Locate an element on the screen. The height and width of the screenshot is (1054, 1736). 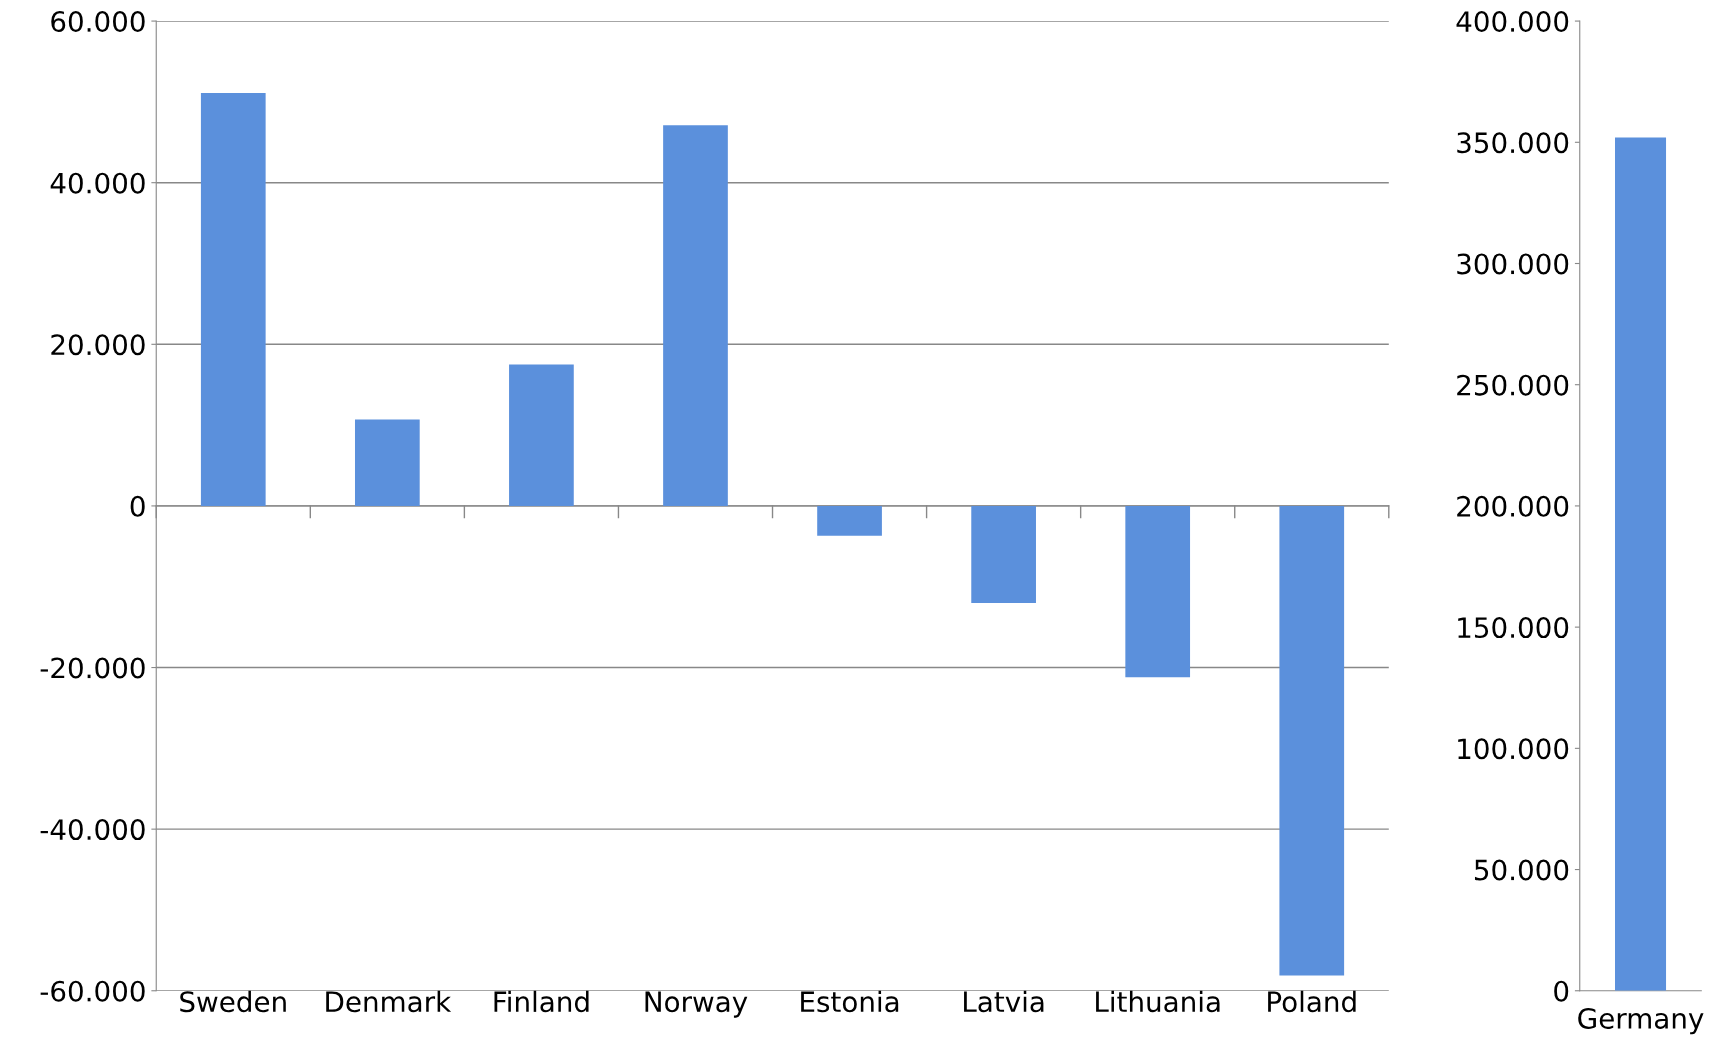
y-tick-label: 300.000 is located at coordinates (1513, 264).